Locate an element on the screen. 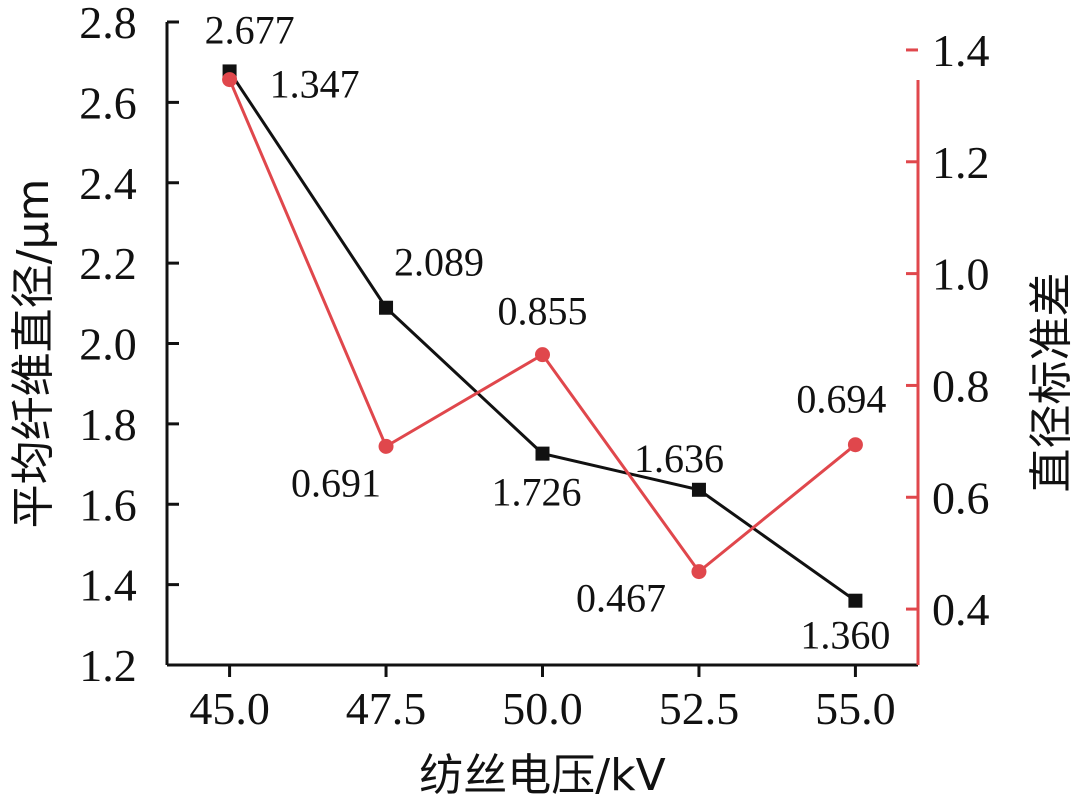 The height and width of the screenshot is (805, 1084). left-y-tick-label: 1.8 is located at coordinates (108, 424).